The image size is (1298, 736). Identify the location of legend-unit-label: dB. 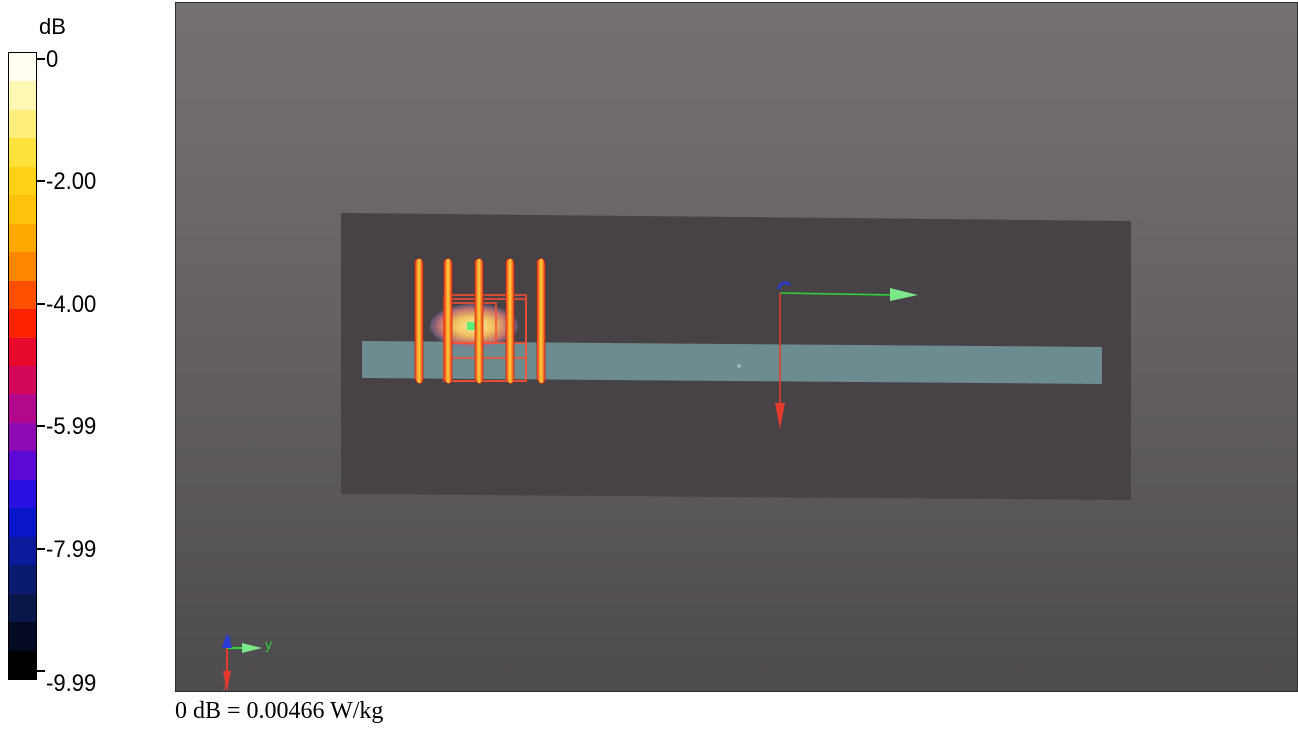
(52, 26).